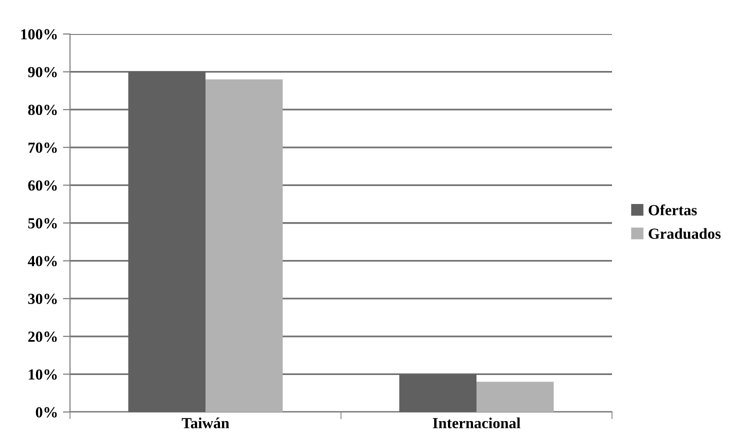  I want to click on y-tick-label: 60%, so click(42, 185).